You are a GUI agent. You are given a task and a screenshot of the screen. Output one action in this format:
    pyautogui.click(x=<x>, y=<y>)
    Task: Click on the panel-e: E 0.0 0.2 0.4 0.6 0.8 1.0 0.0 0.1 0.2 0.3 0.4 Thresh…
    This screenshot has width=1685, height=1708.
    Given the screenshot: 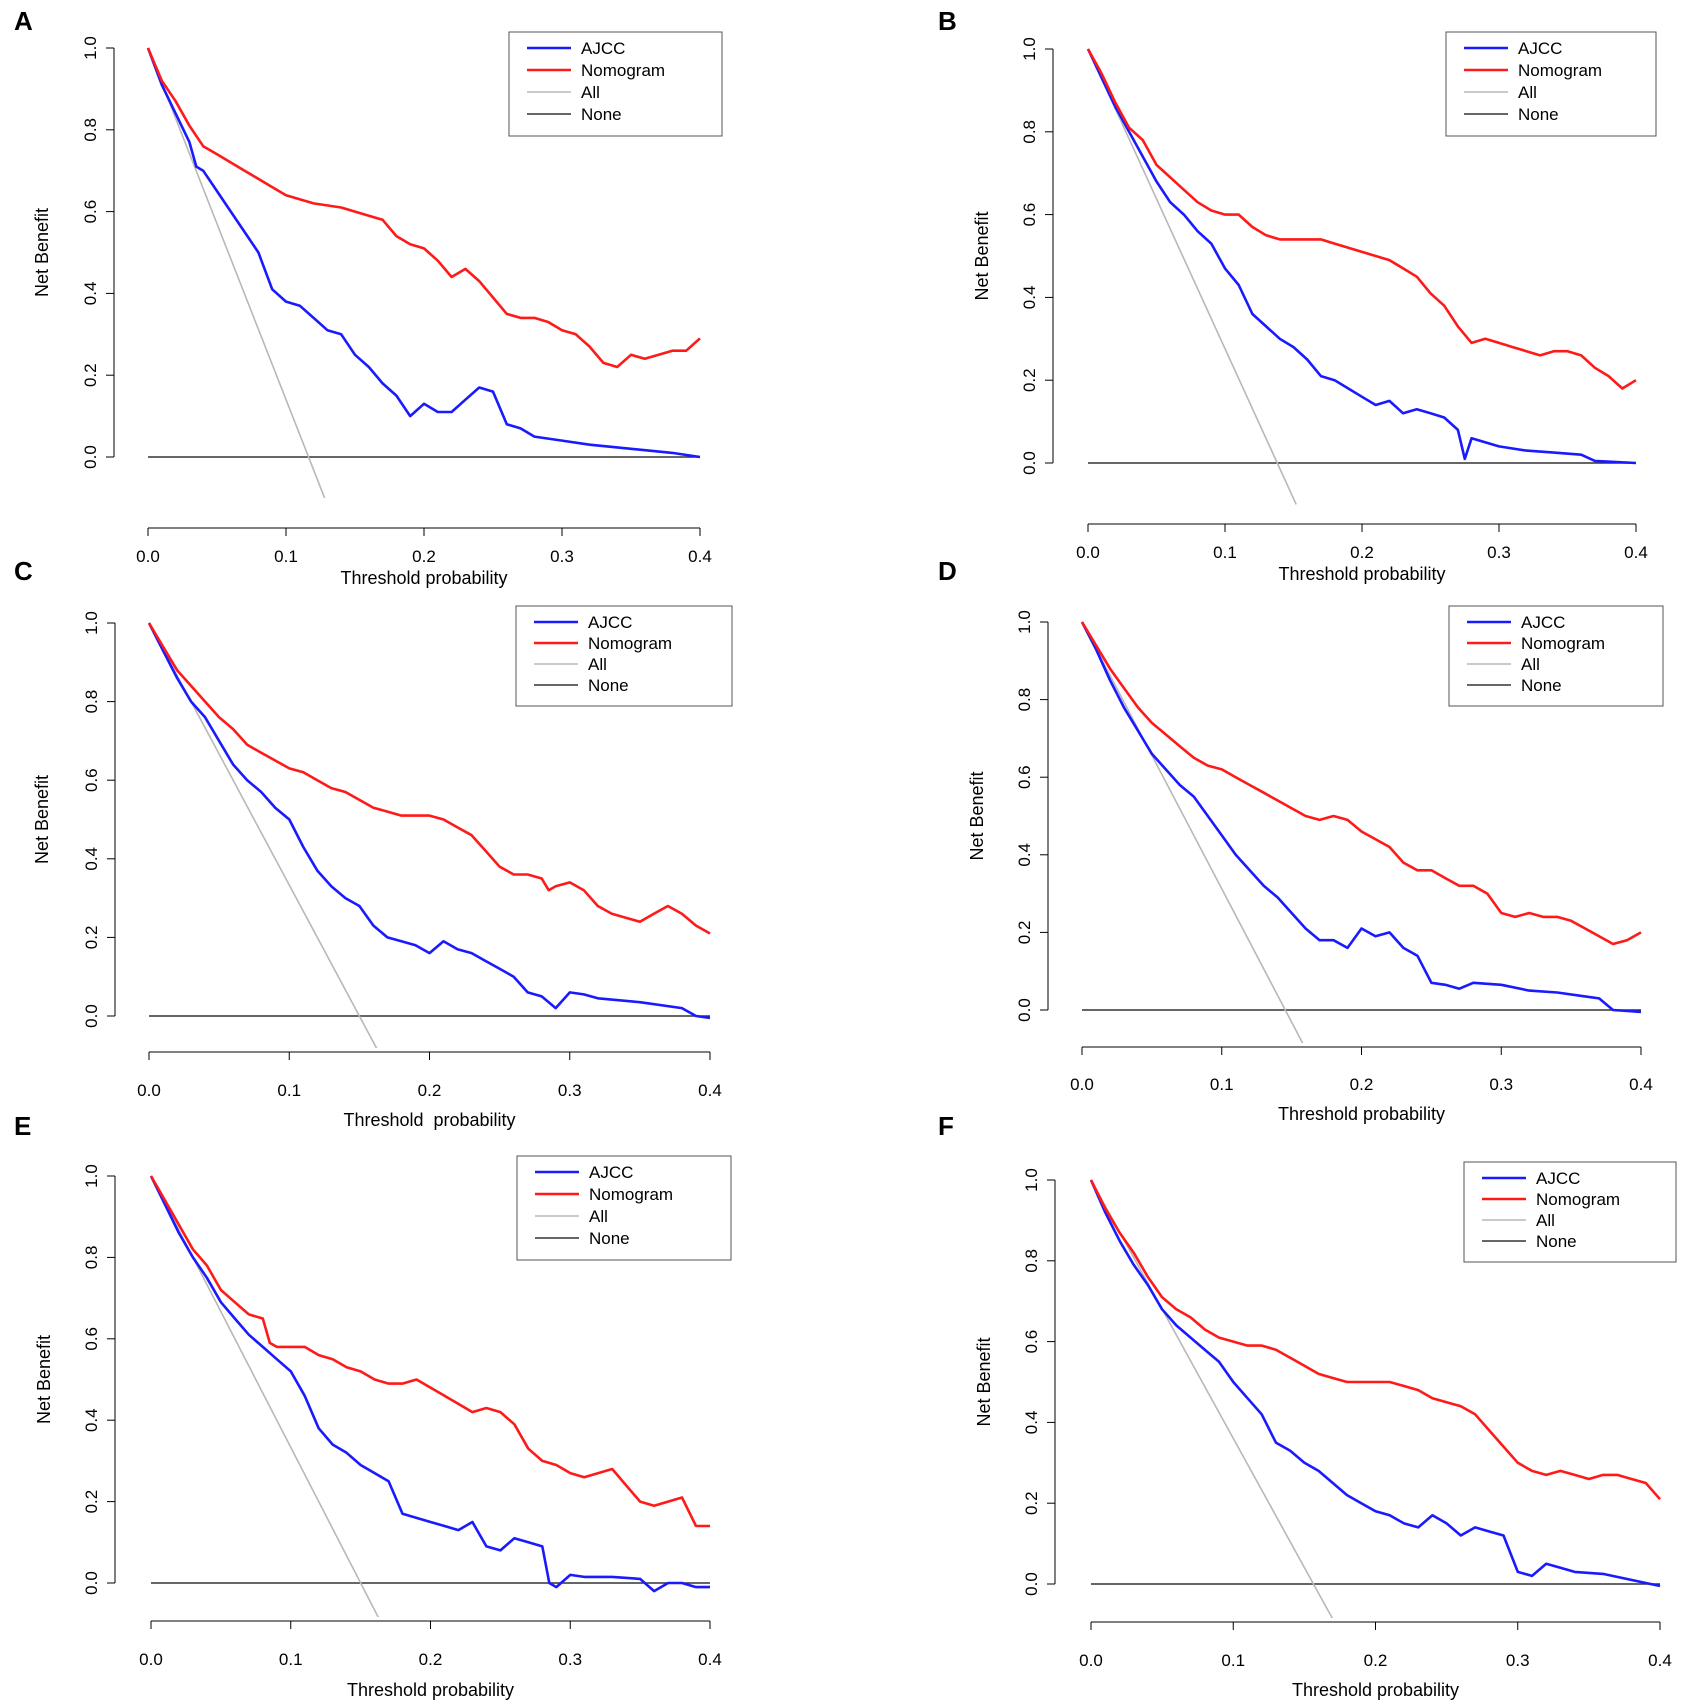 What is the action you would take?
    pyautogui.click(x=373, y=1405)
    